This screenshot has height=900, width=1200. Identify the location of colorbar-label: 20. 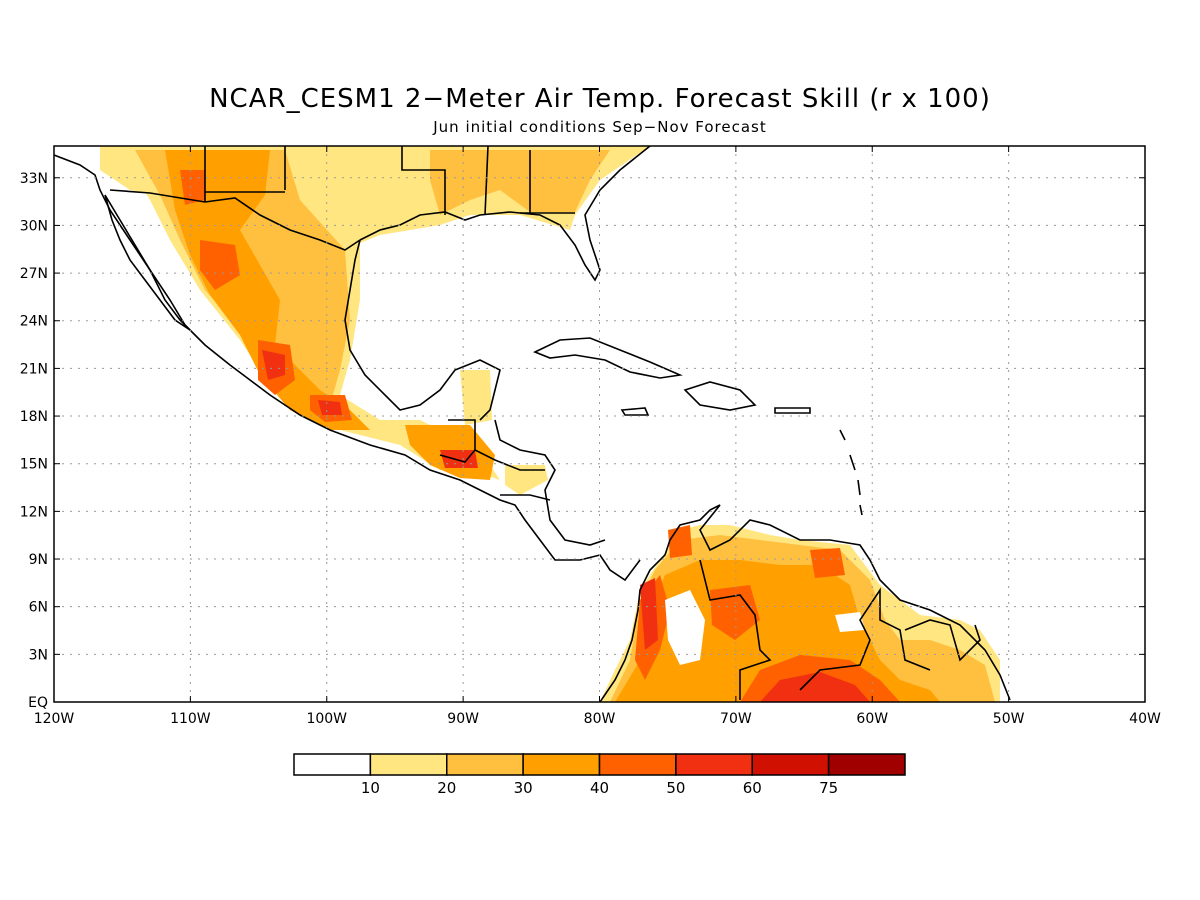
(446, 788).